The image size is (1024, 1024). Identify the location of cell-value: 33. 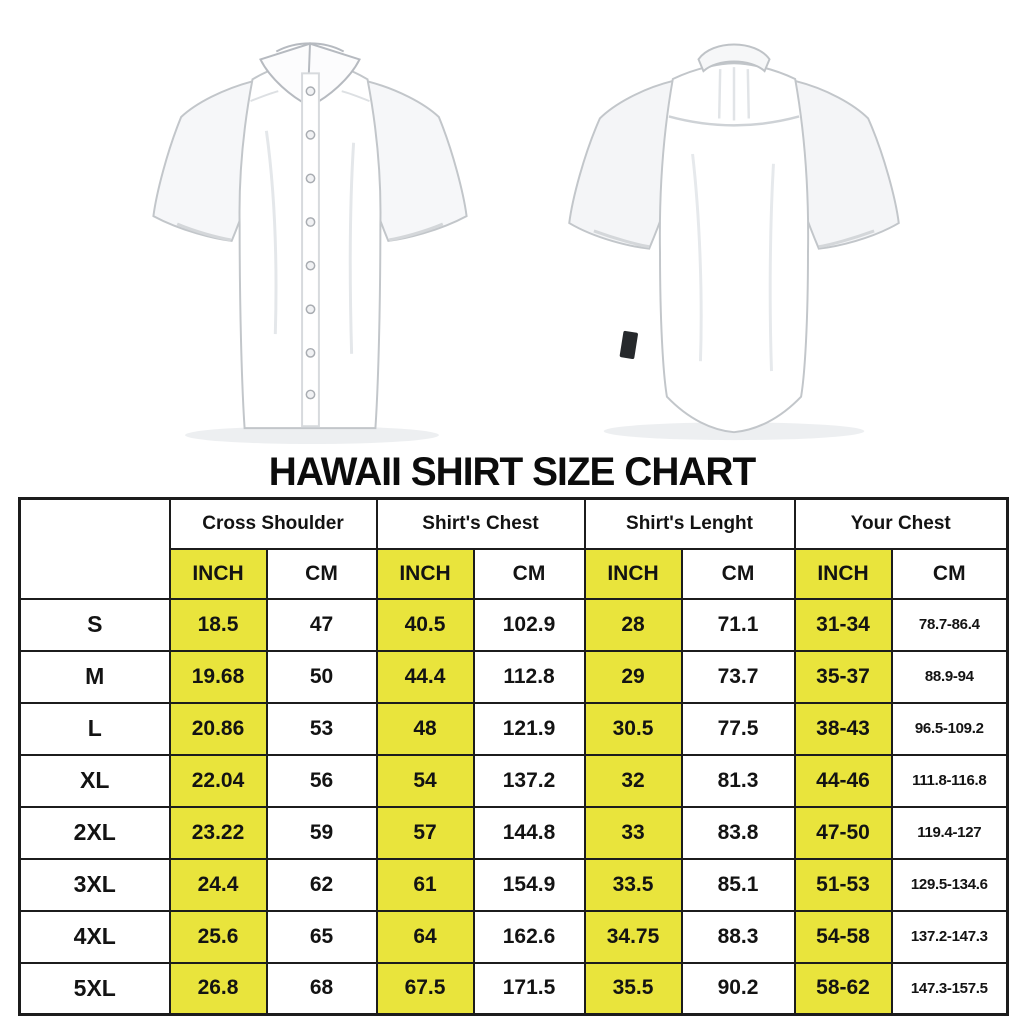
(633, 832).